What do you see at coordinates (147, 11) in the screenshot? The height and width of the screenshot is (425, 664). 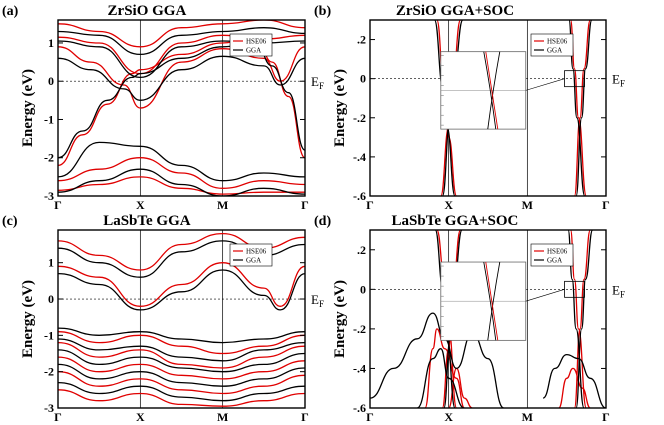 I see `panel-title: ZrSiO GGA` at bounding box center [147, 11].